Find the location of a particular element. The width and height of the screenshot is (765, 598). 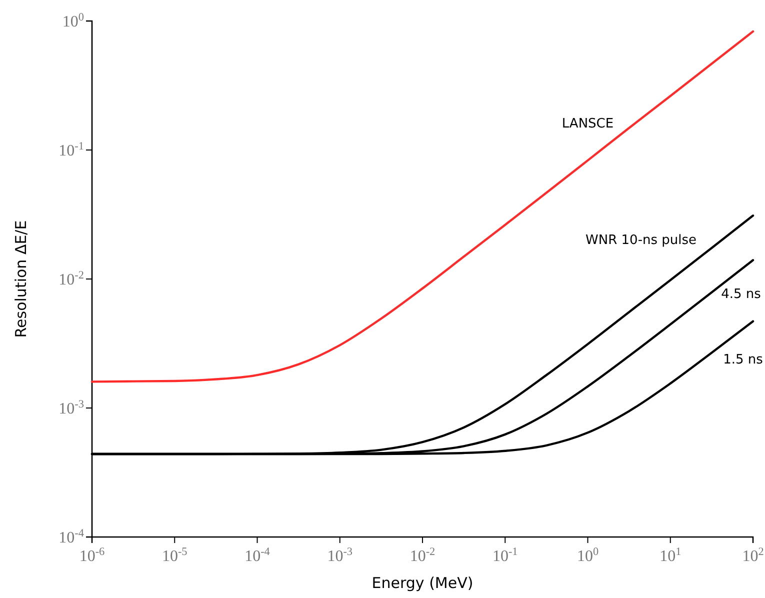

x-tick-label: 10$^{0}$ is located at coordinates (587, 555).